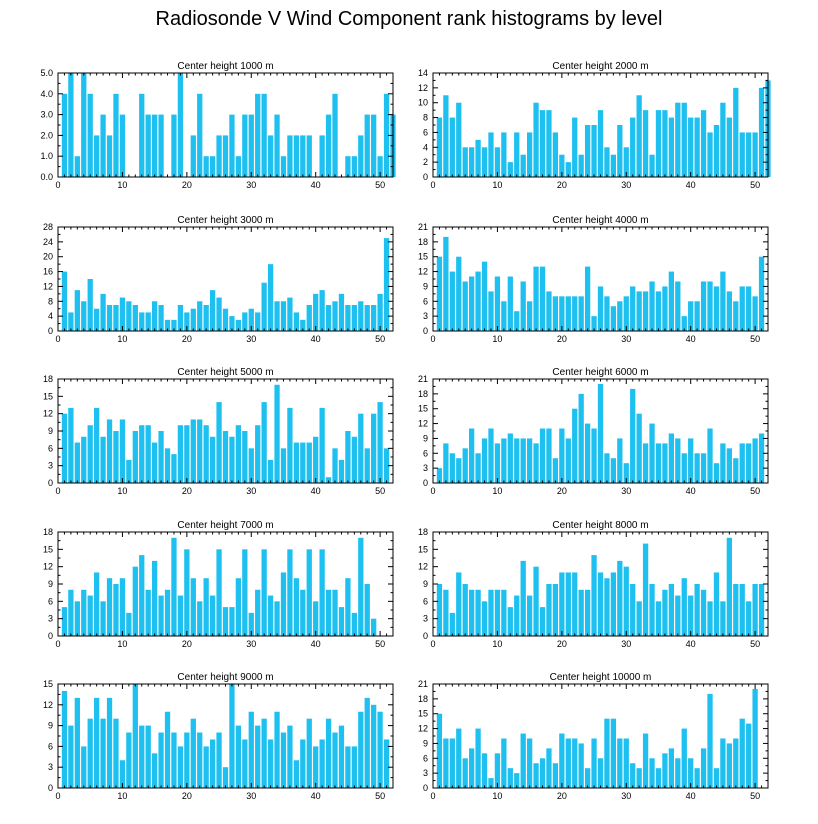 The height and width of the screenshot is (824, 818). I want to click on y-tick-label: 6, so click(50, 601).